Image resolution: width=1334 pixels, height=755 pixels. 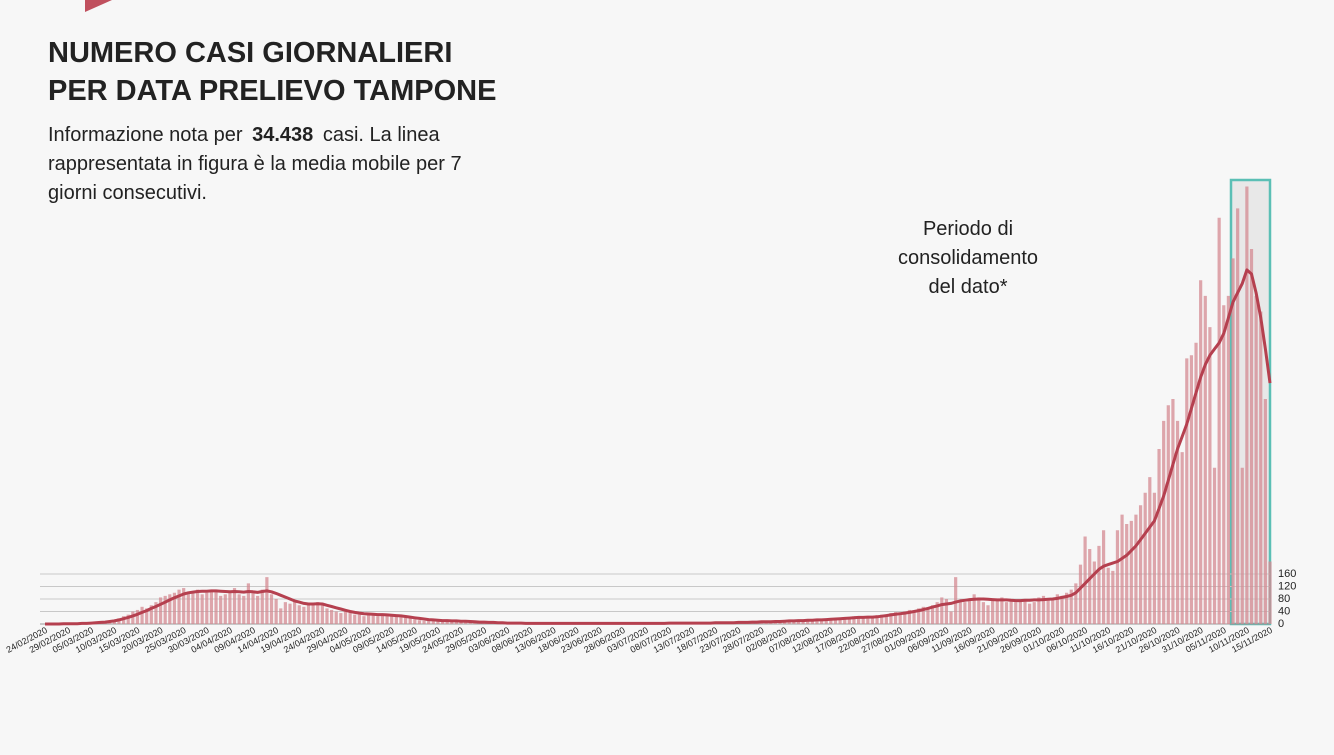 What do you see at coordinates (1281, 624) in the screenshot?
I see `y-tick-label: 0` at bounding box center [1281, 624].